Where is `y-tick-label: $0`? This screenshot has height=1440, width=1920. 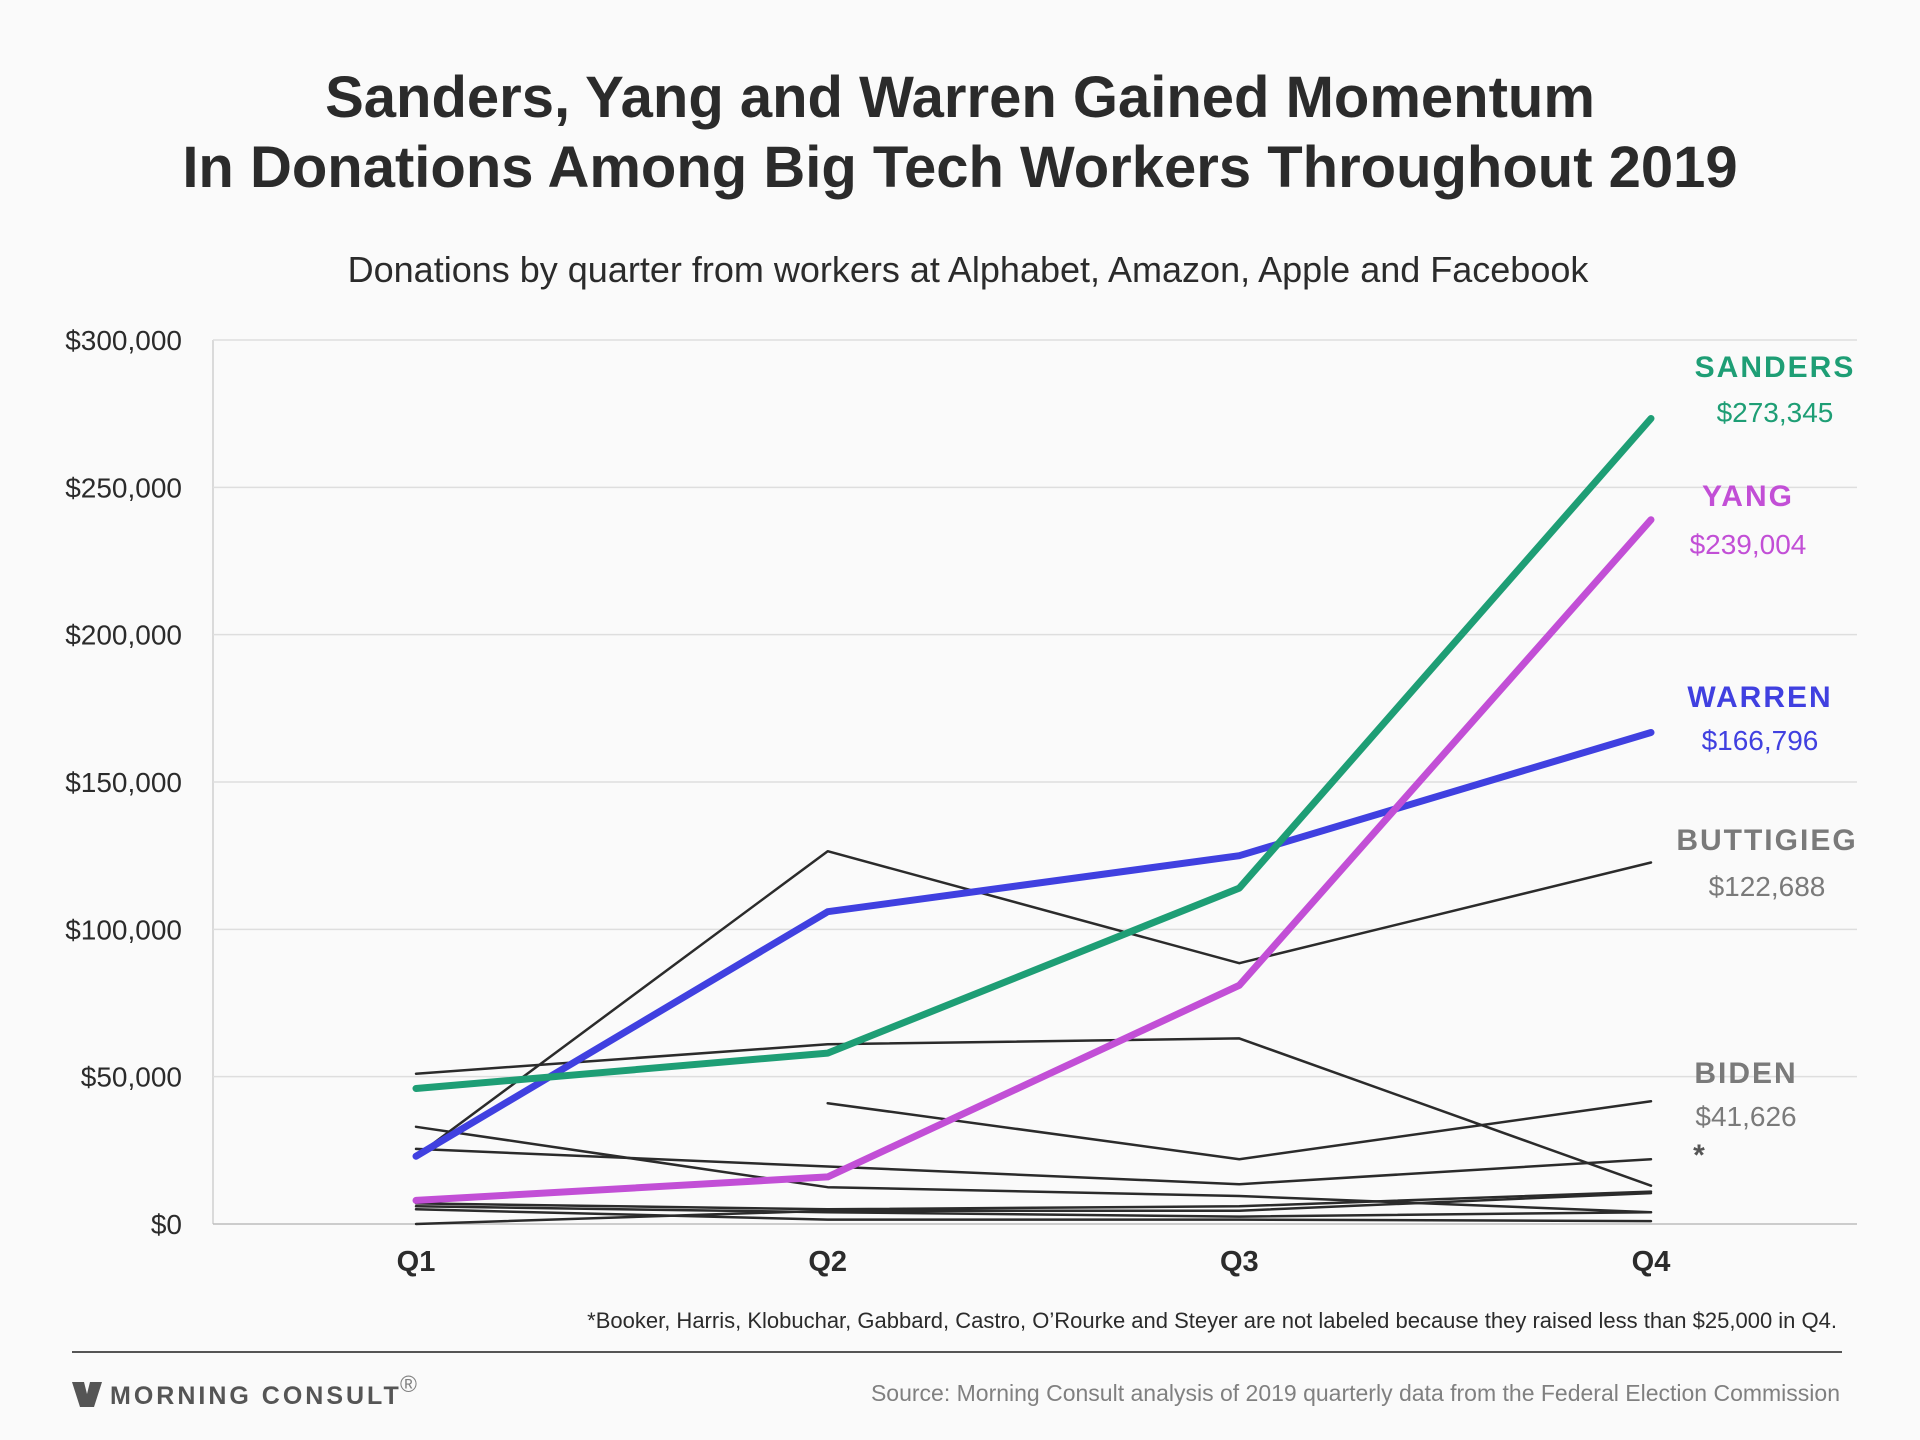 y-tick-label: $0 is located at coordinates (166, 1224).